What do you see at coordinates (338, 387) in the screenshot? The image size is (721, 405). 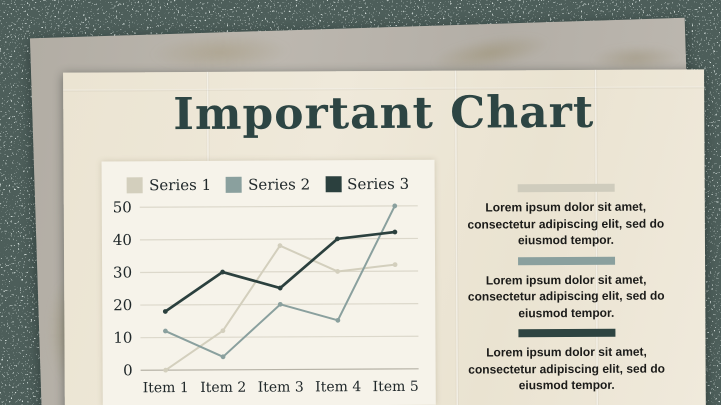 I see `x-axis-tick-label: Item 4` at bounding box center [338, 387].